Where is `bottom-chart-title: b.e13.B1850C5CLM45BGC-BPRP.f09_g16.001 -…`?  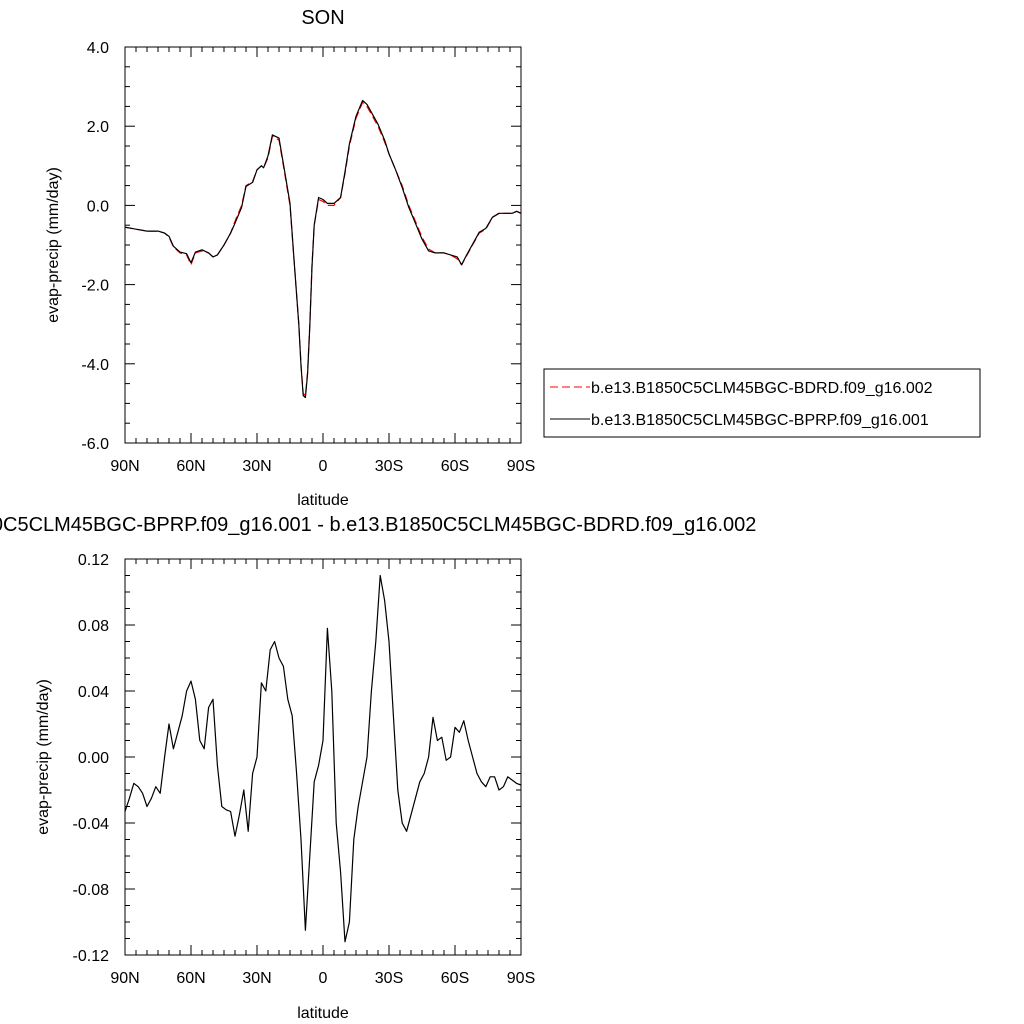 bottom-chart-title: b.e13.B1850C5CLM45BGC-BPRP.f09_g16.001 -… is located at coordinates (378, 525).